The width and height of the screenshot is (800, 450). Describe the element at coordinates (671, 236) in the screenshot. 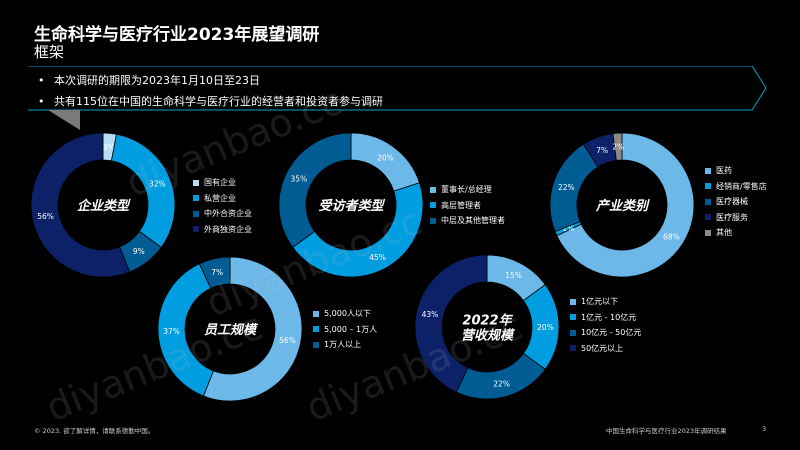

I see `slice-label: 68%` at that location.